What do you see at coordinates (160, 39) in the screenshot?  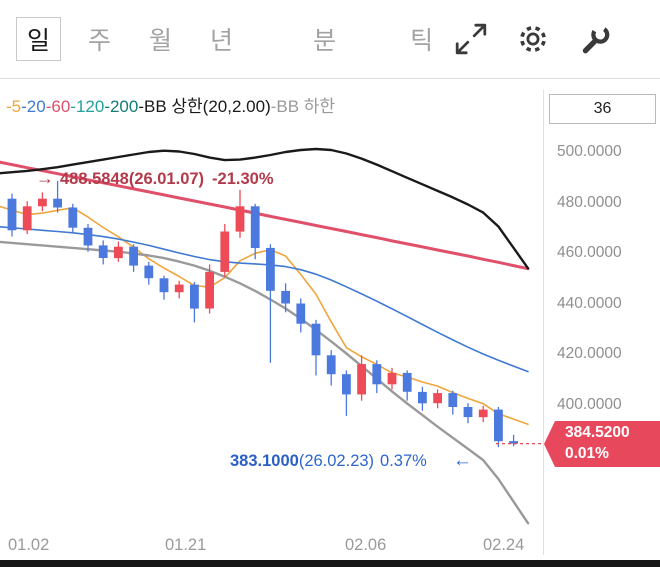 I see `tab-month: 월` at bounding box center [160, 39].